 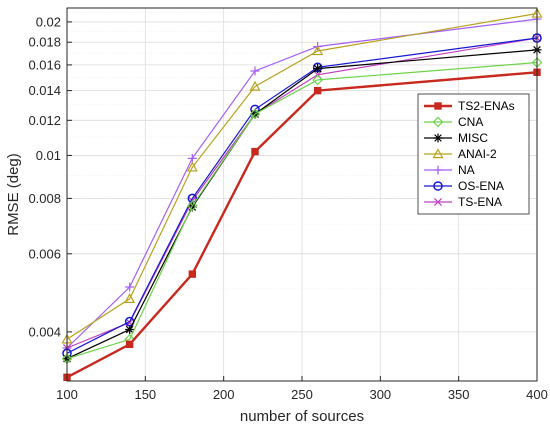 What do you see at coordinates (453, 122) in the screenshot?
I see `legend-entry-cna: CNA` at bounding box center [453, 122].